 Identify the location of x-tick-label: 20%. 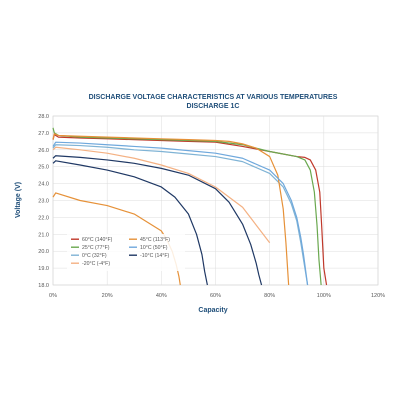
(107, 296).